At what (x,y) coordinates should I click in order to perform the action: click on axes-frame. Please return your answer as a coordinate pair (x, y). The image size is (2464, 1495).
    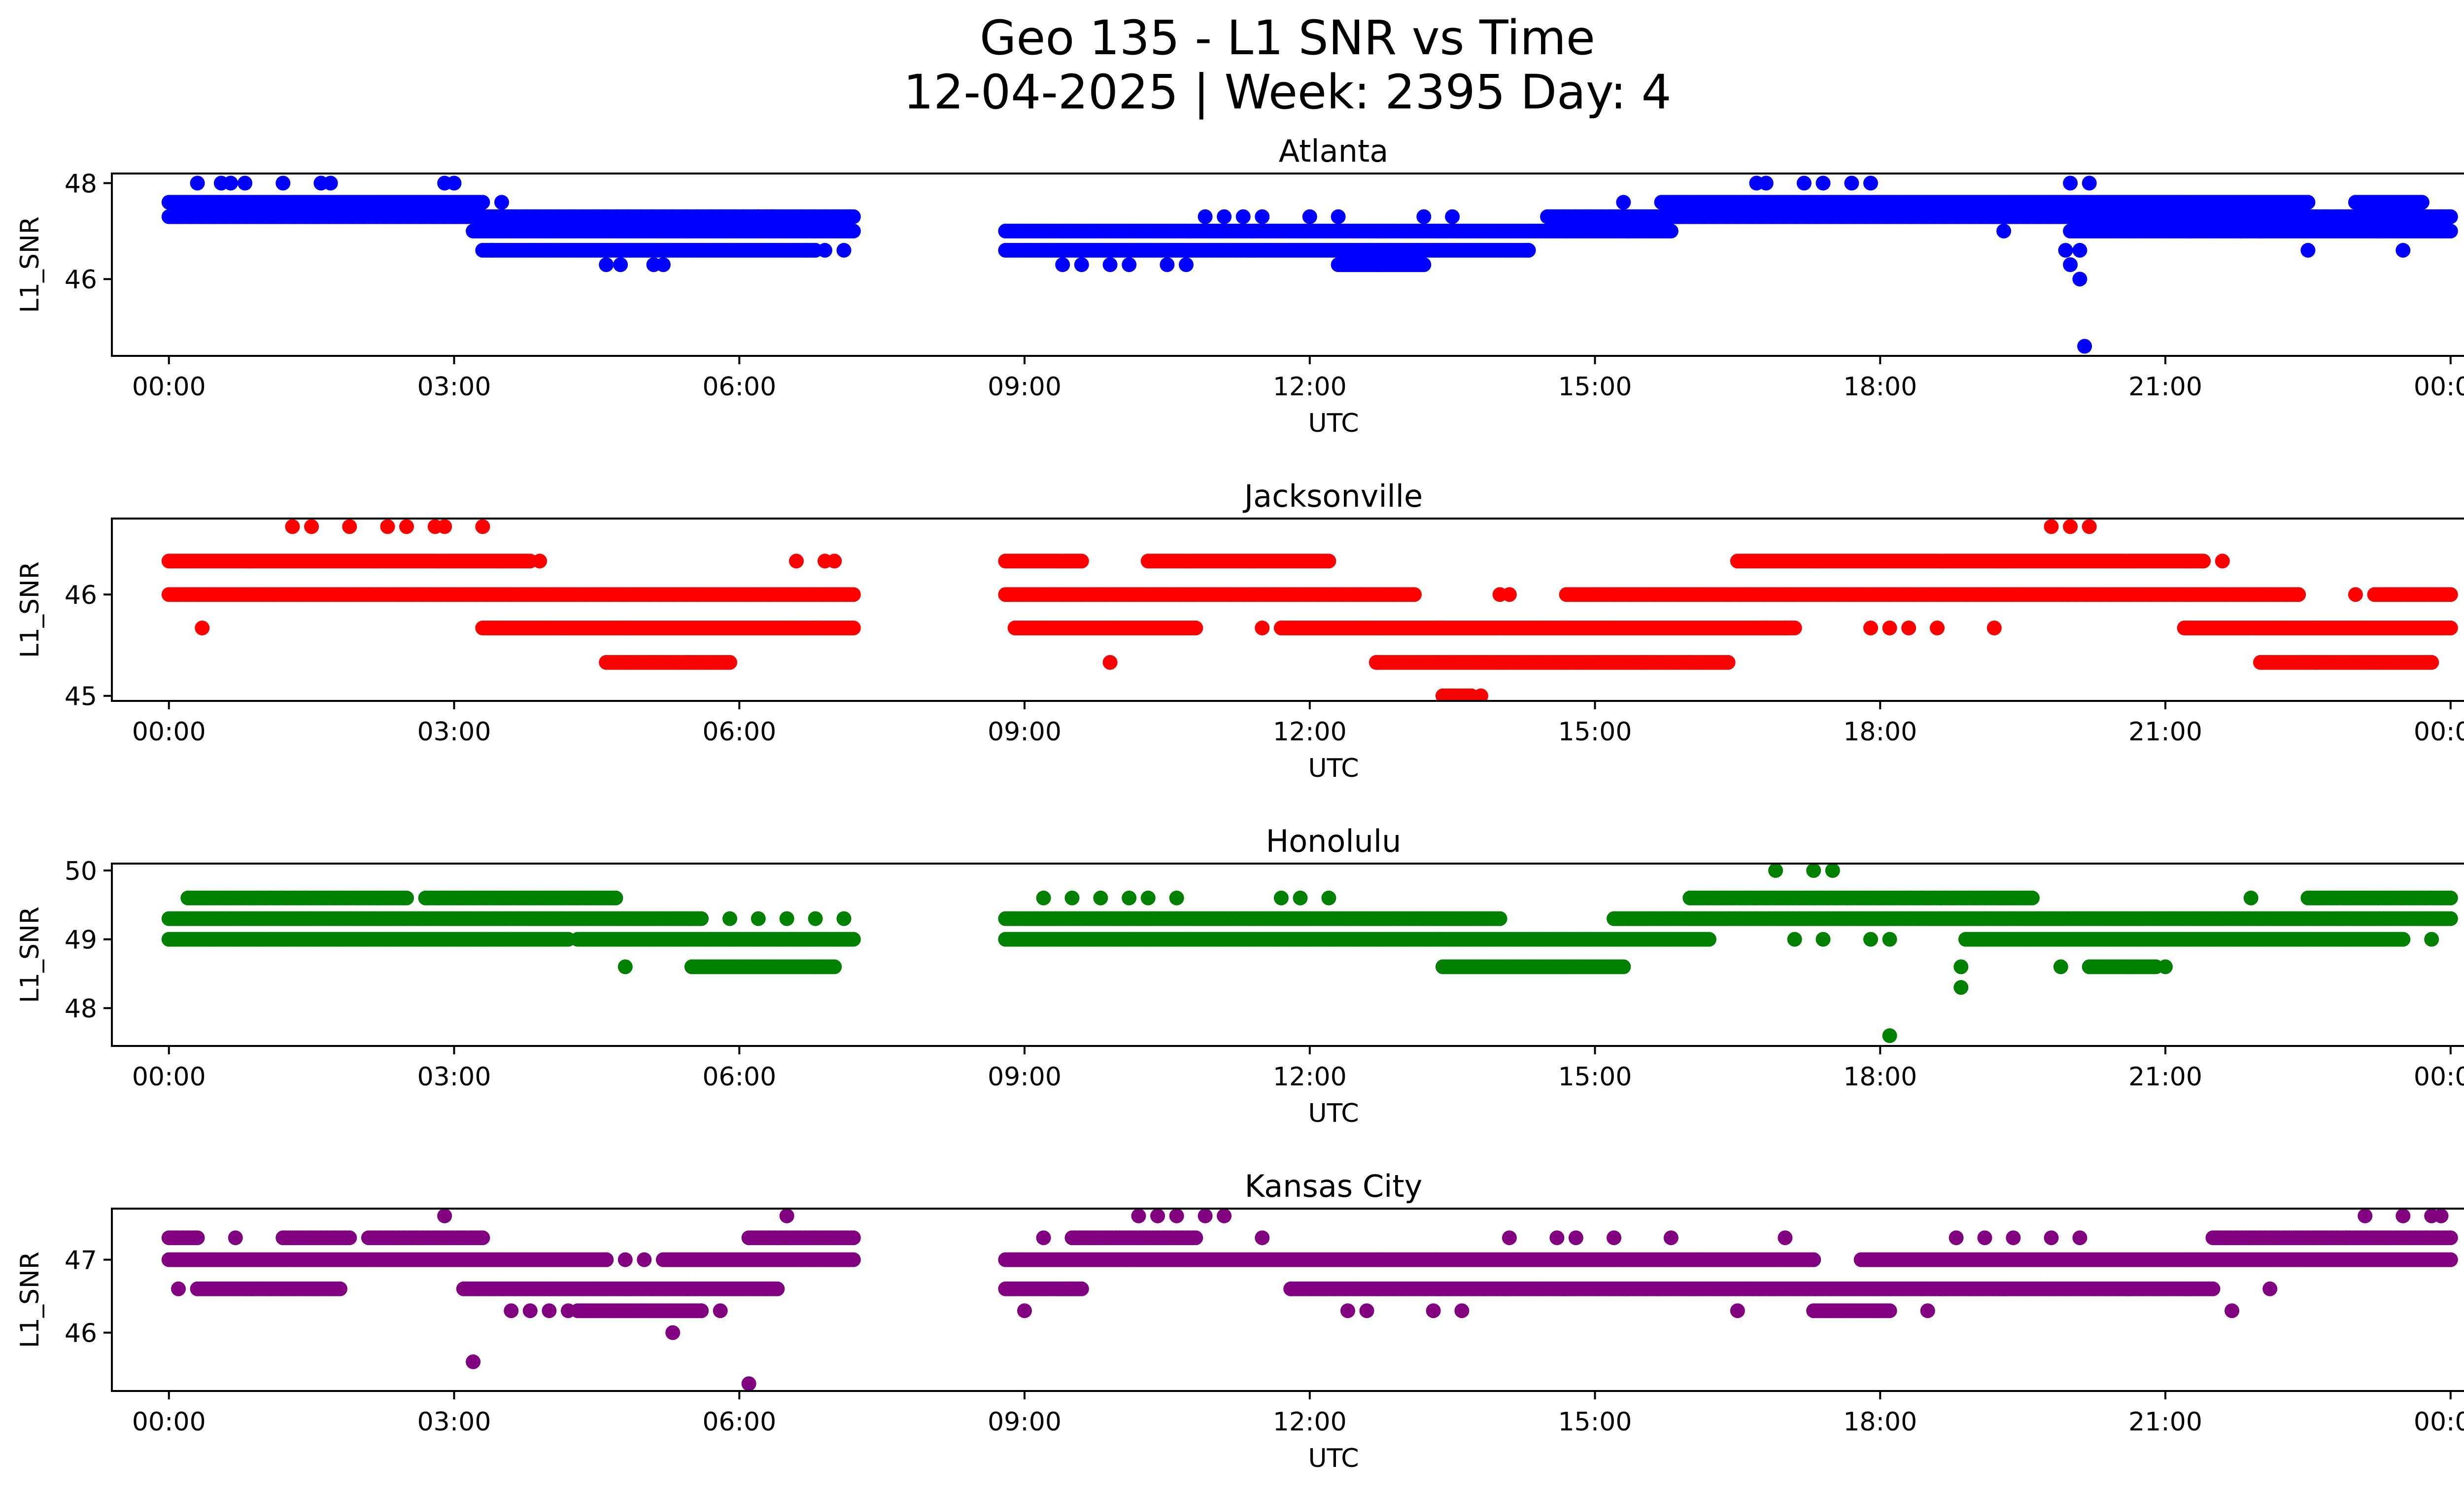
    Looking at the image, I should click on (1287, 610).